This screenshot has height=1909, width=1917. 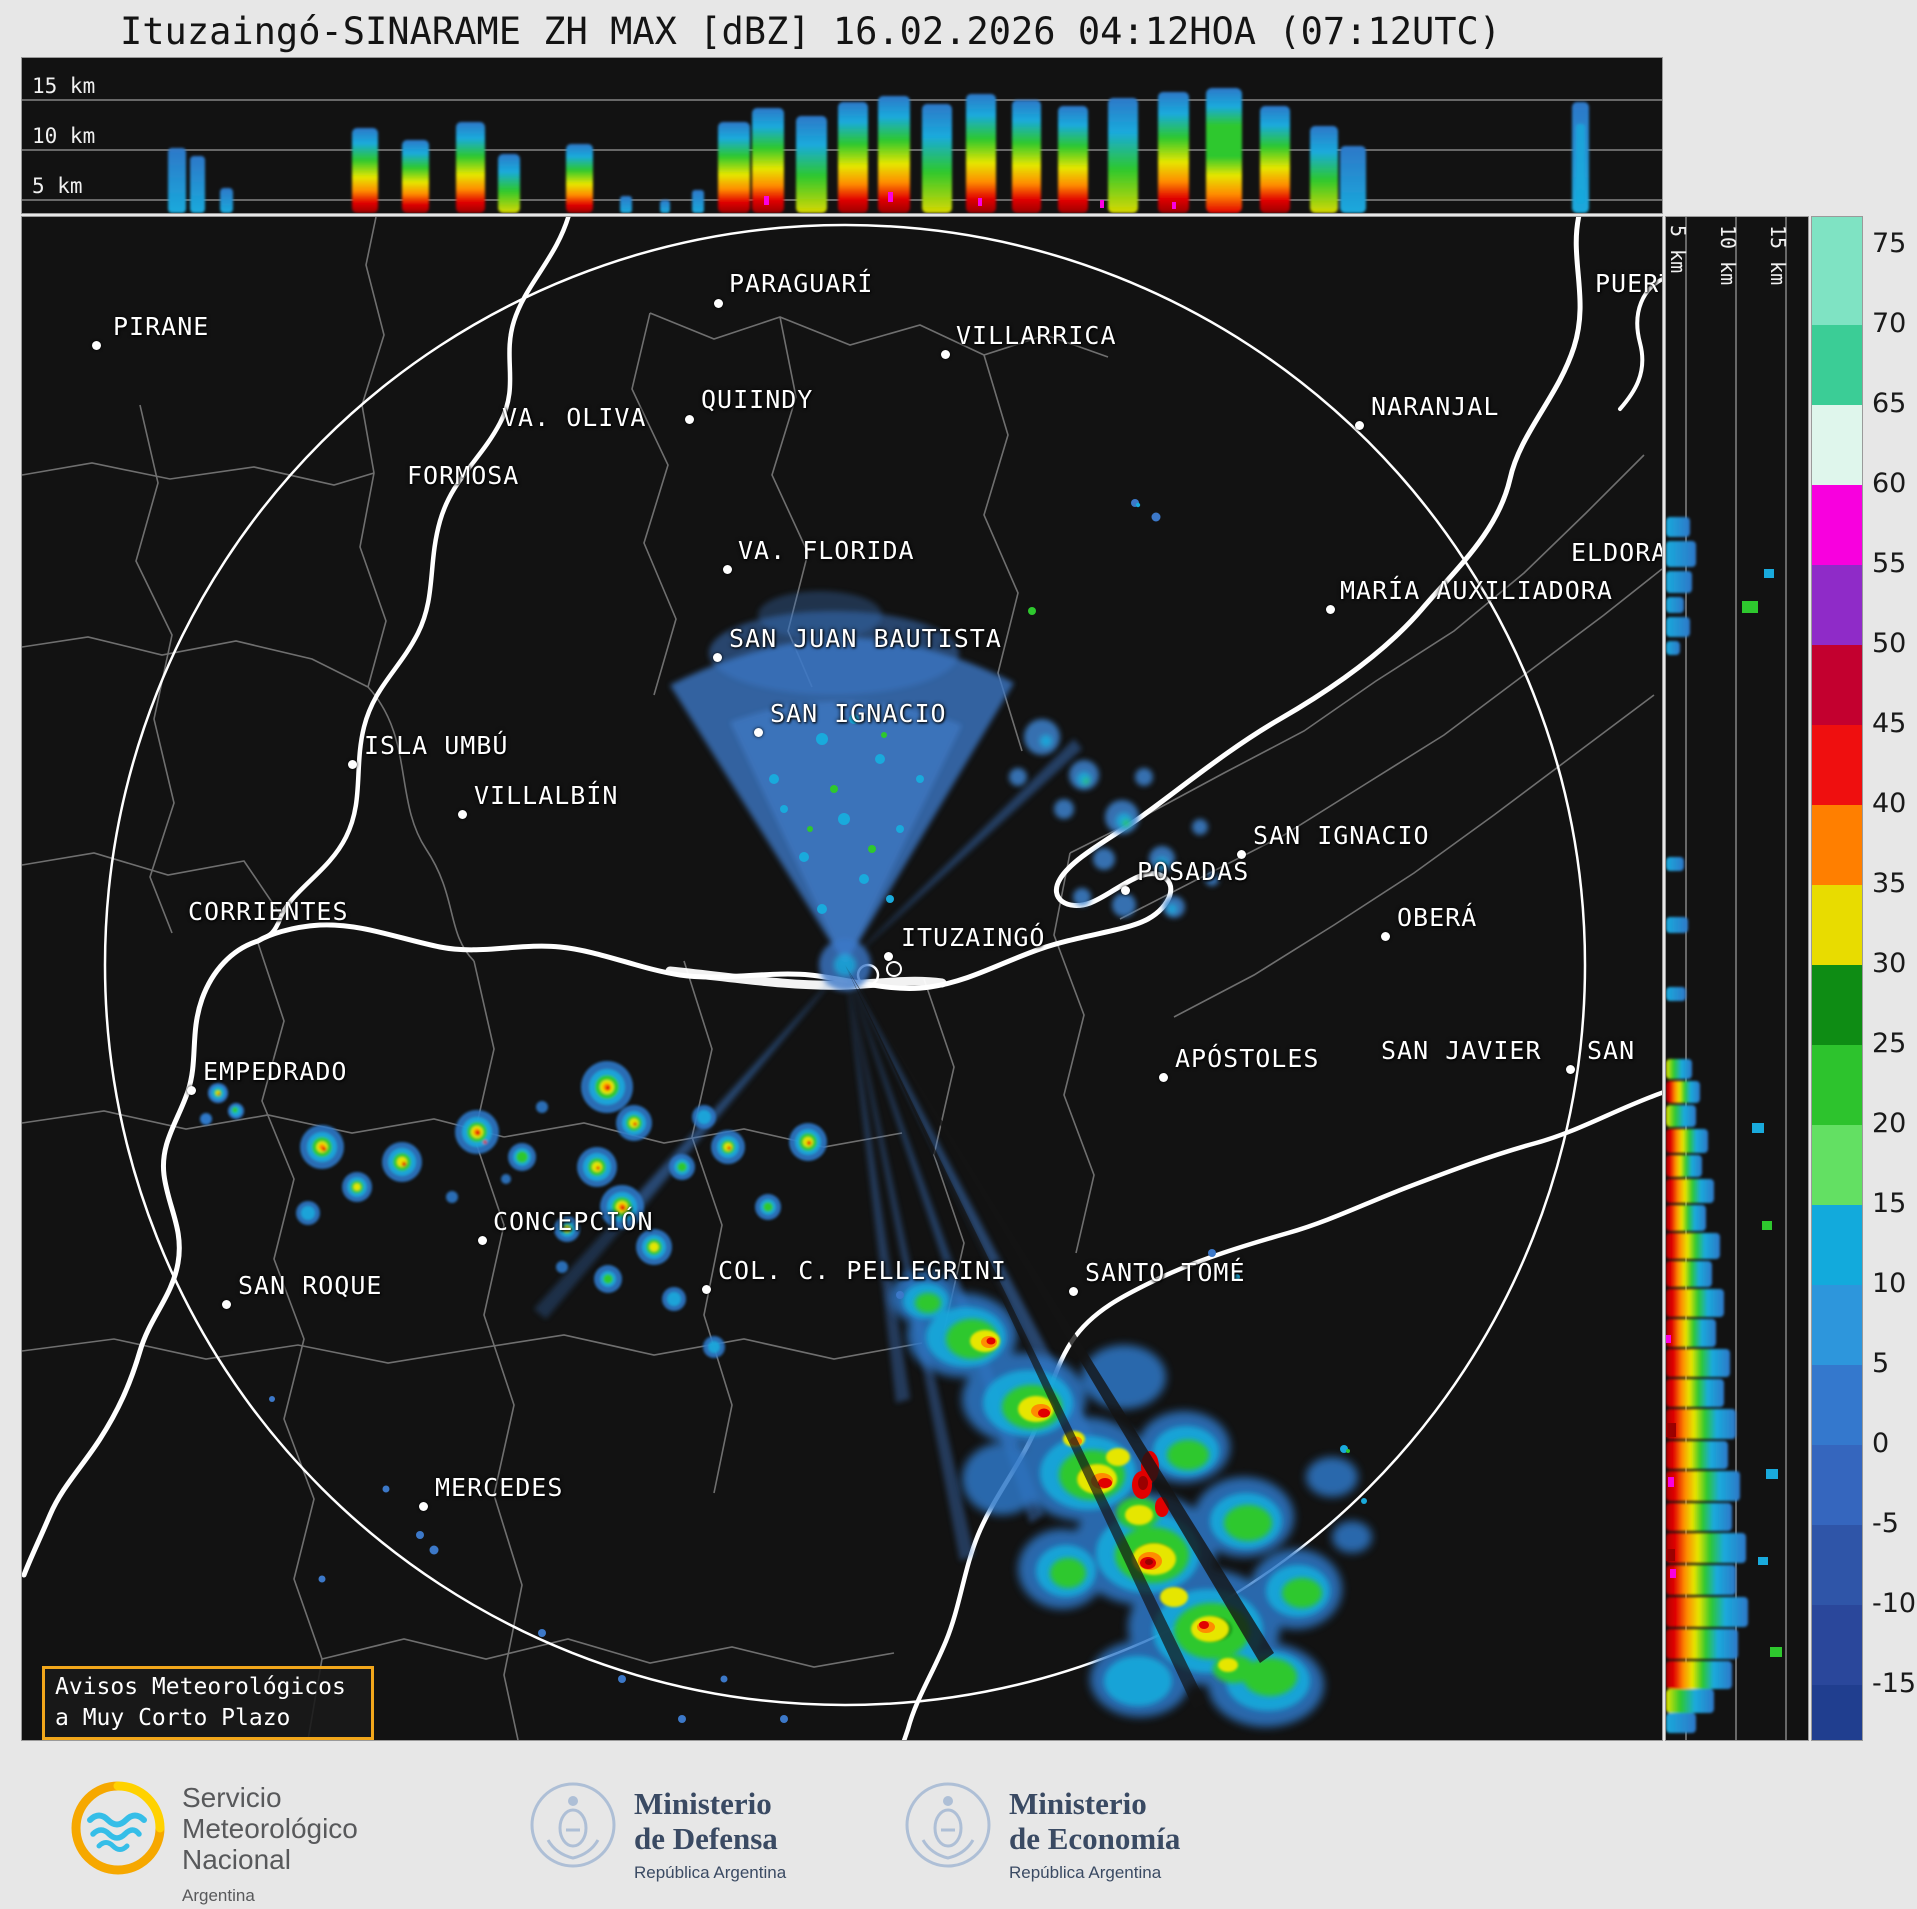 I want to click on colorbar-tick--15: -15, so click(x=1894, y=1683).